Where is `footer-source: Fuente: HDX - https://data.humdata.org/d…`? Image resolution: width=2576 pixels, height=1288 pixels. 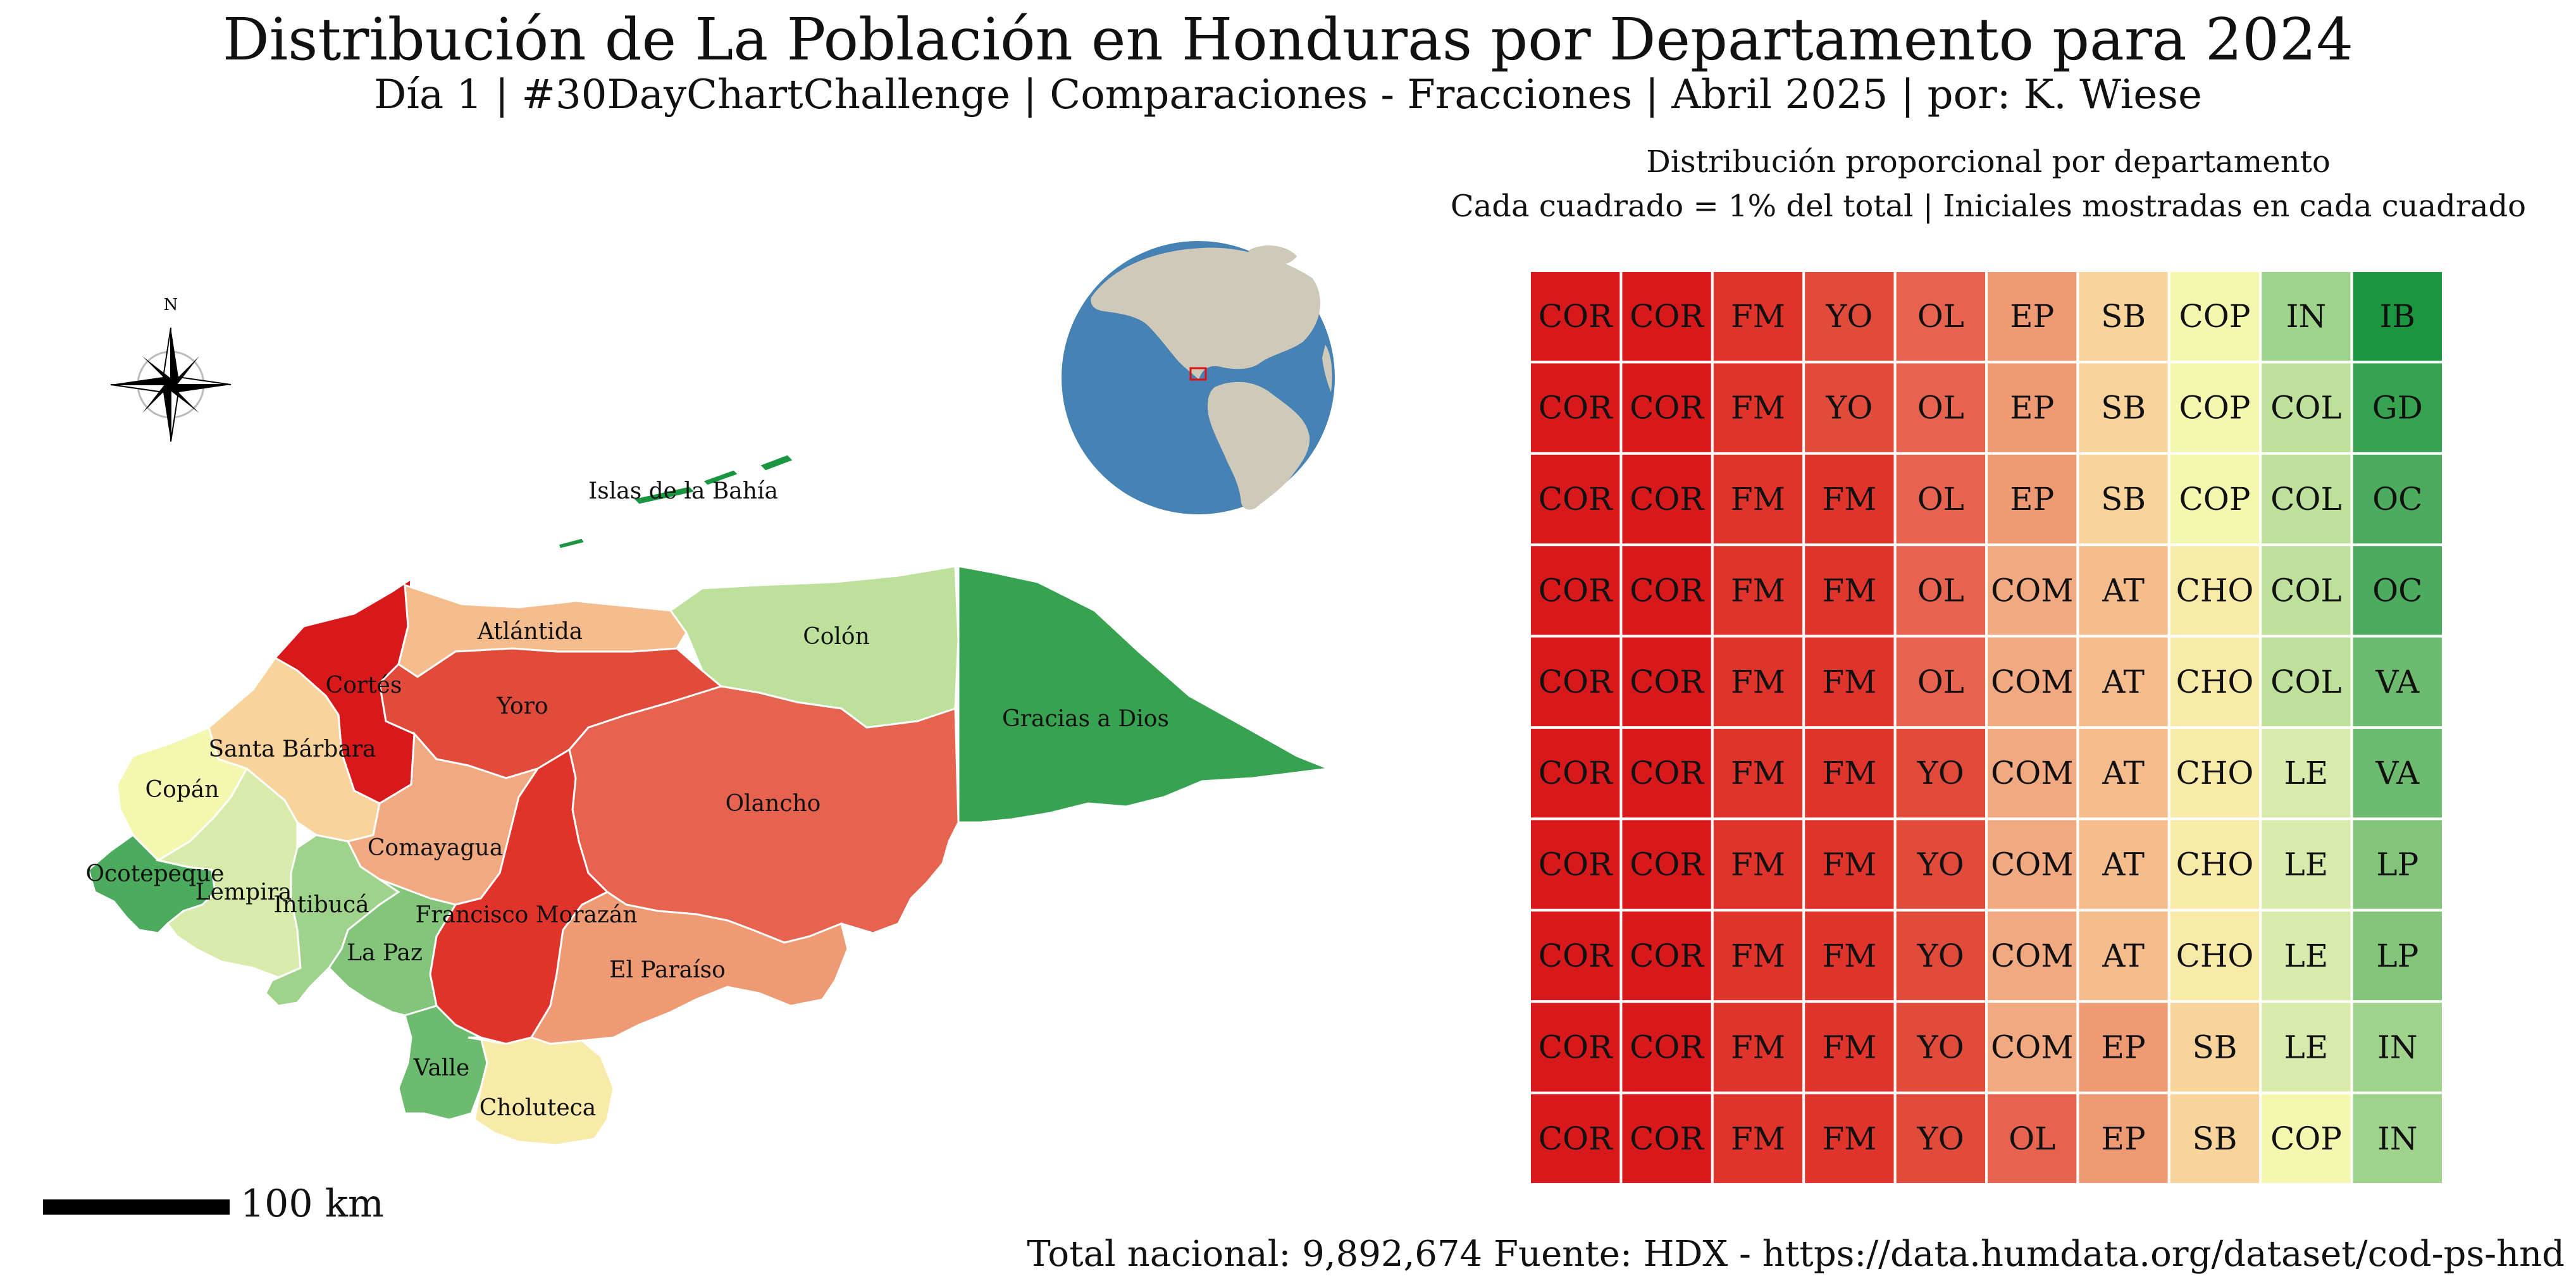
footer-source: Fuente: HDX - https://data.humdata.org/d… is located at coordinates (2030, 1254).